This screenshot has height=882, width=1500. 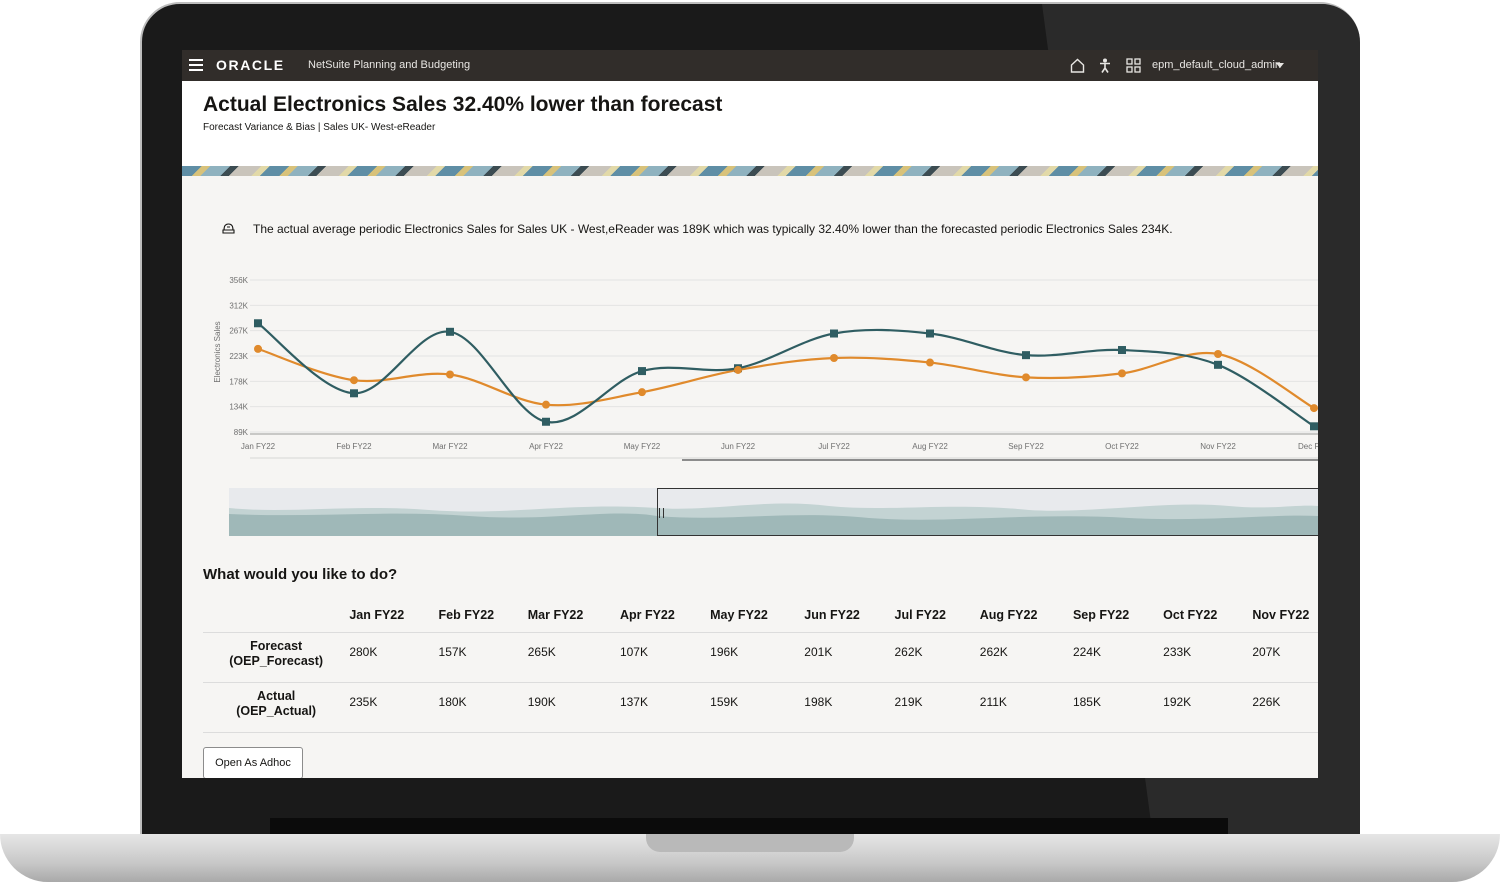 I want to click on table-cell: 233K, so click(x=1177, y=652).